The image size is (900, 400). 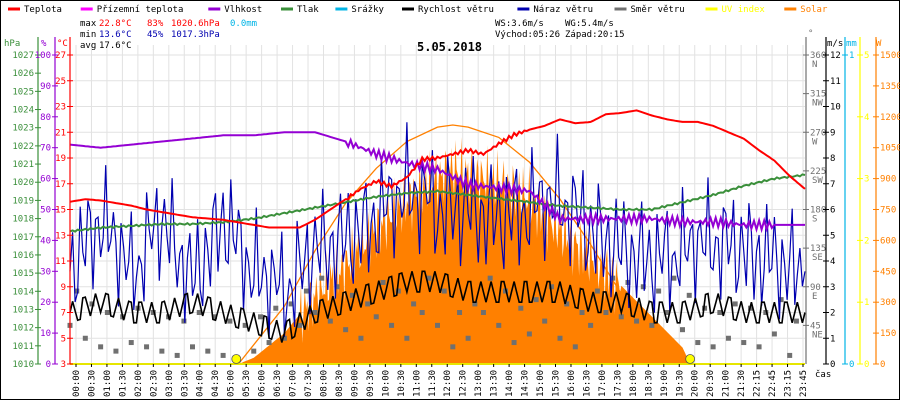 I want to click on x-tick-label: 07:00, so click(x=294, y=383).